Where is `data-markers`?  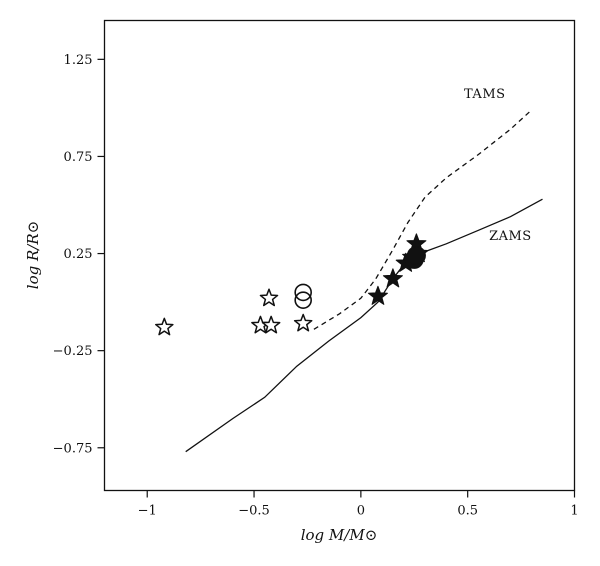 data-markers is located at coordinates (292, 284).